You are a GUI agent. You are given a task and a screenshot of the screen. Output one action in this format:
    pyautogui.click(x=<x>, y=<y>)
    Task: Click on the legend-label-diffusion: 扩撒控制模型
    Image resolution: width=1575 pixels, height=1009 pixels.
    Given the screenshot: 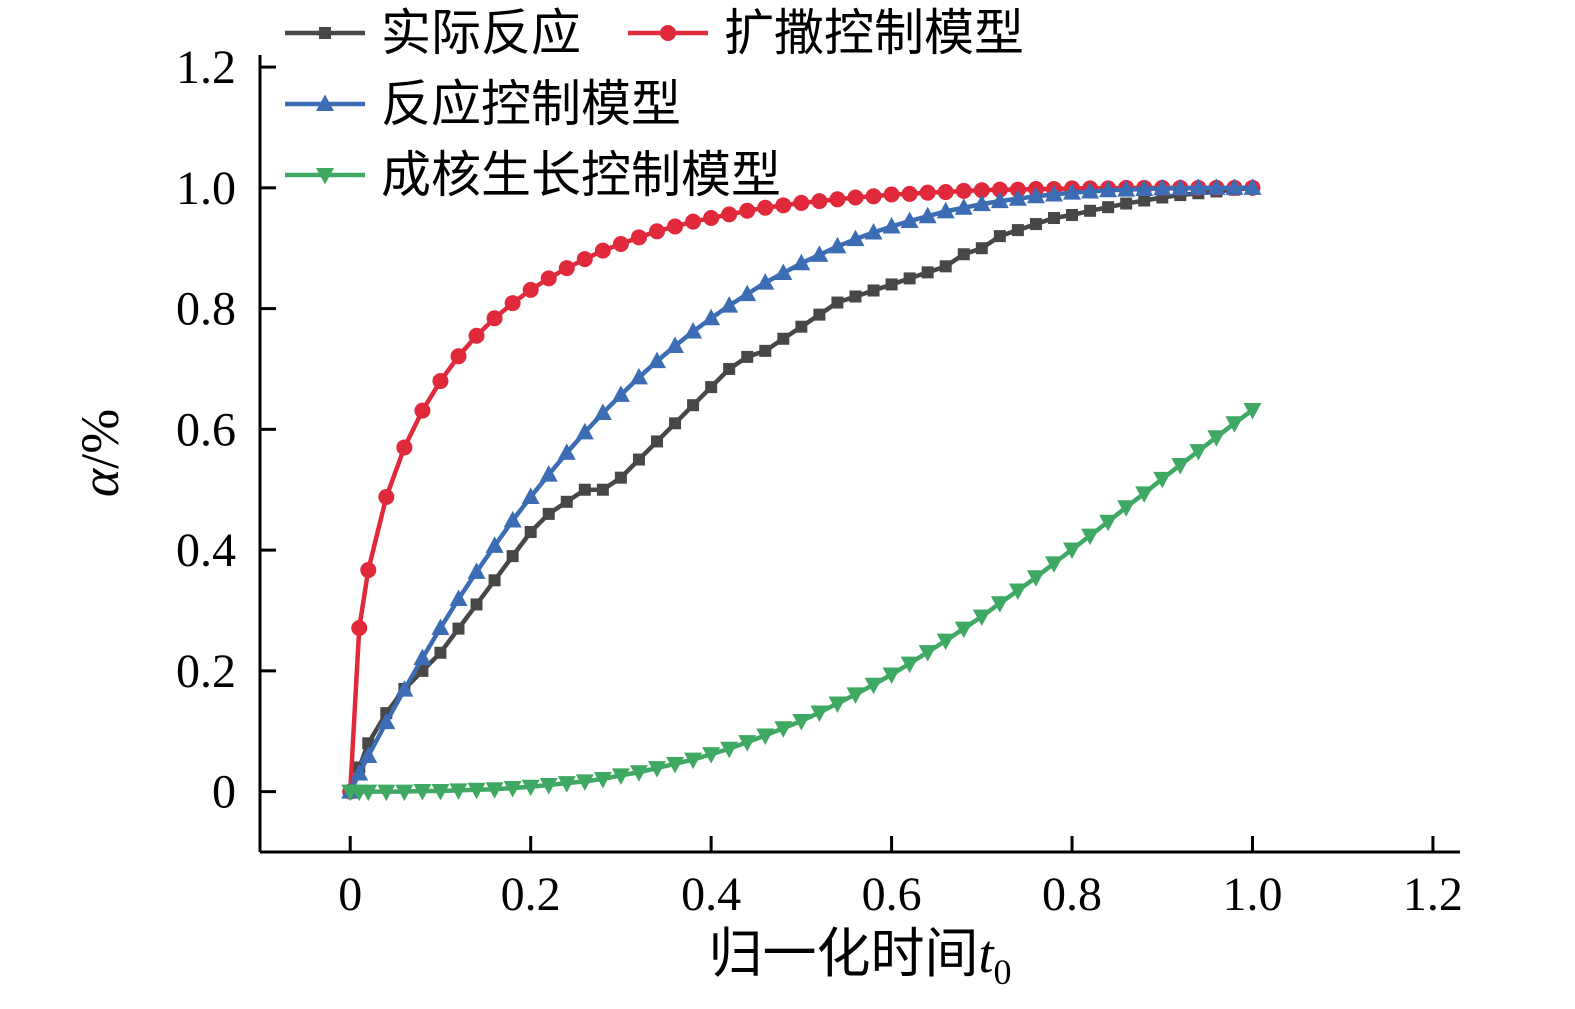 What is the action you would take?
    pyautogui.click(x=874, y=33)
    